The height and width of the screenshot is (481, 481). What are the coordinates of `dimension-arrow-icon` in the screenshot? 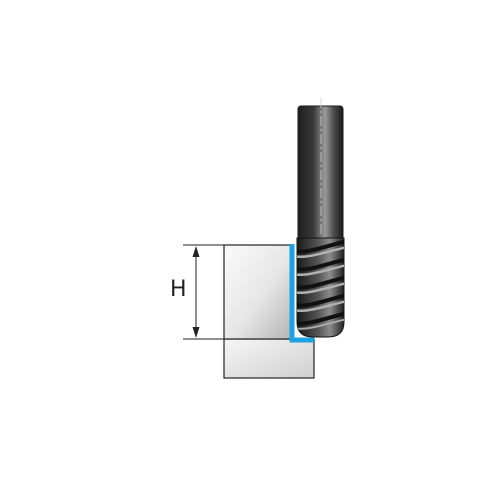 It's located at (196, 292).